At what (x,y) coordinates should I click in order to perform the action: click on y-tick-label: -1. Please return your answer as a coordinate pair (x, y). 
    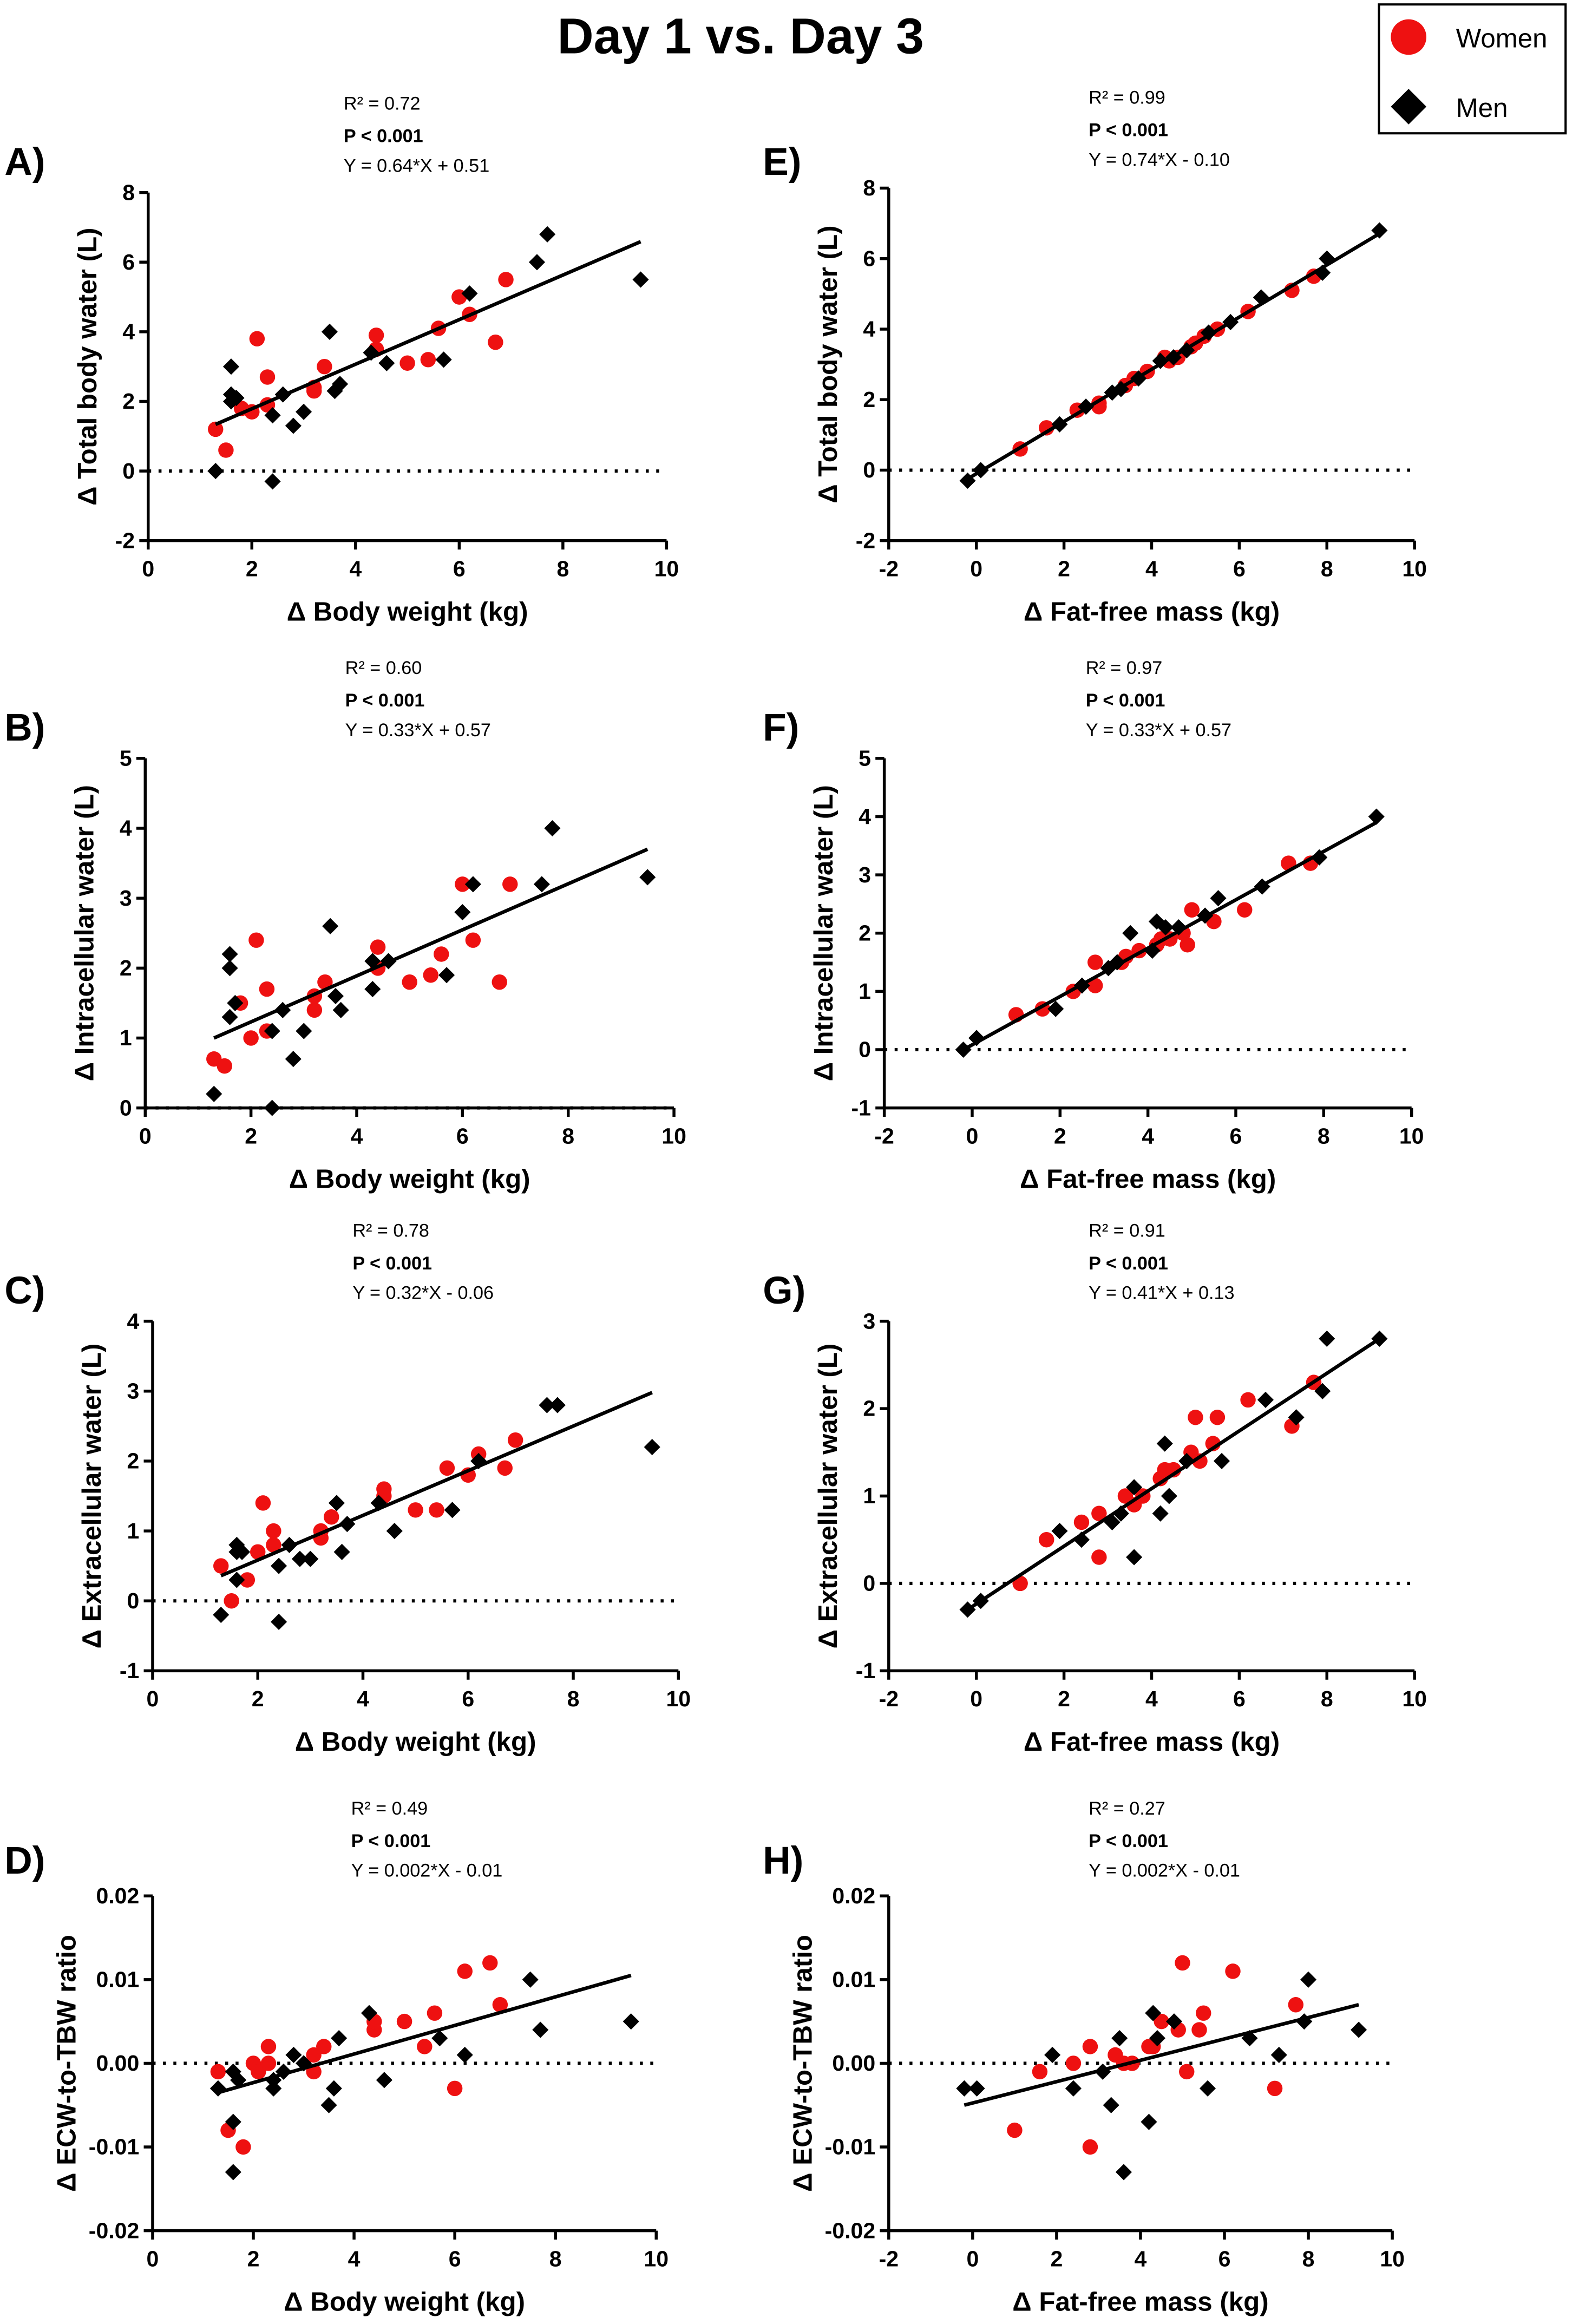
    Looking at the image, I should click on (866, 1670).